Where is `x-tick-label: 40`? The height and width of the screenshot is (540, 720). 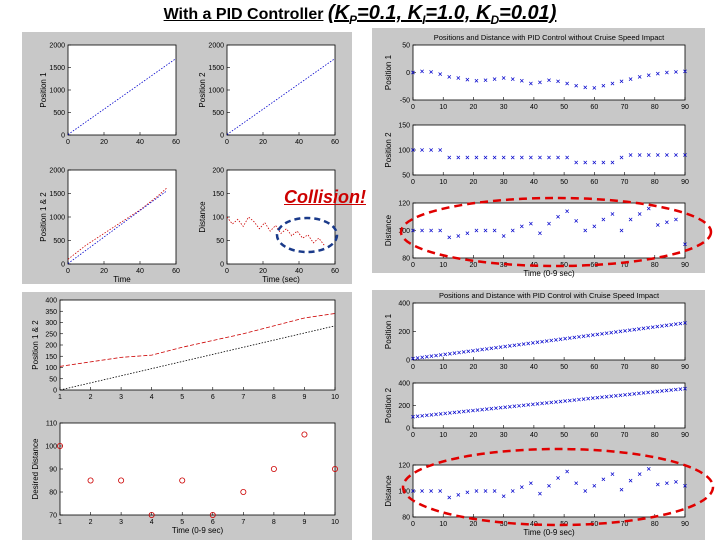 x-tick-label: 40 is located at coordinates (299, 142).